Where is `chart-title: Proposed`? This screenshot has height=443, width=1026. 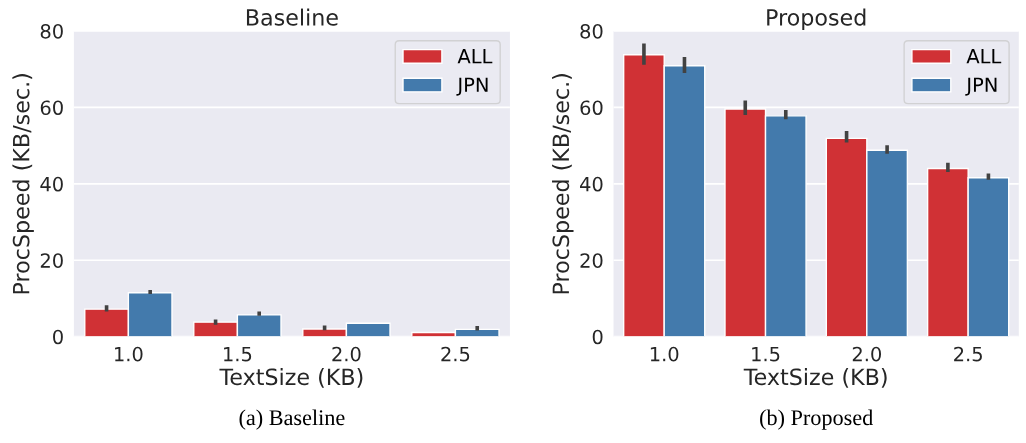
chart-title: Proposed is located at coordinates (816, 19).